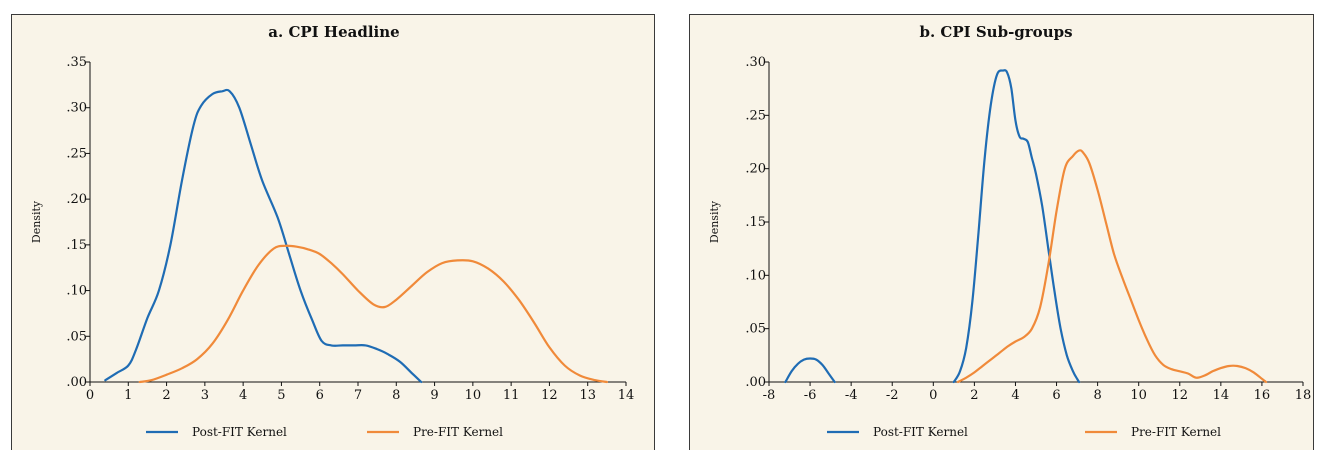  What do you see at coordinates (511, 395) in the screenshot?
I see `x-tick-label: 11` at bounding box center [511, 395].